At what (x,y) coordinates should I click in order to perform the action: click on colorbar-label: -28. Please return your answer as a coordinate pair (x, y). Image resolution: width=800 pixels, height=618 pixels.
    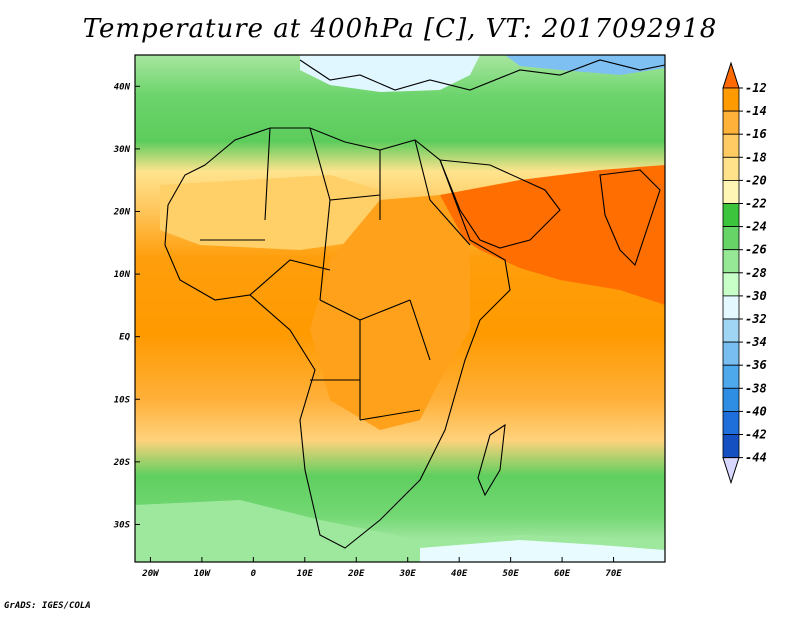
    Looking at the image, I should click on (756, 273).